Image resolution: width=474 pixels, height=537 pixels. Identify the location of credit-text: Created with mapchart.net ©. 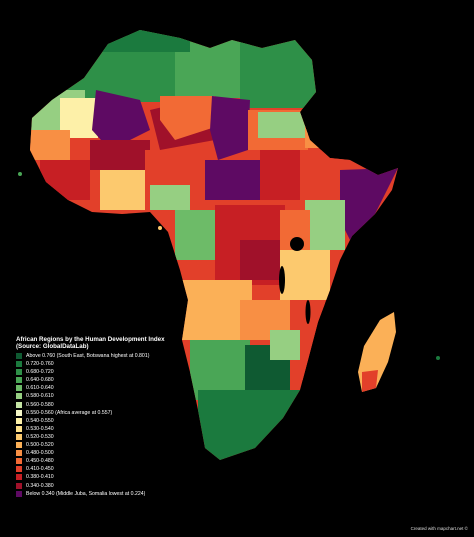
(439, 528).